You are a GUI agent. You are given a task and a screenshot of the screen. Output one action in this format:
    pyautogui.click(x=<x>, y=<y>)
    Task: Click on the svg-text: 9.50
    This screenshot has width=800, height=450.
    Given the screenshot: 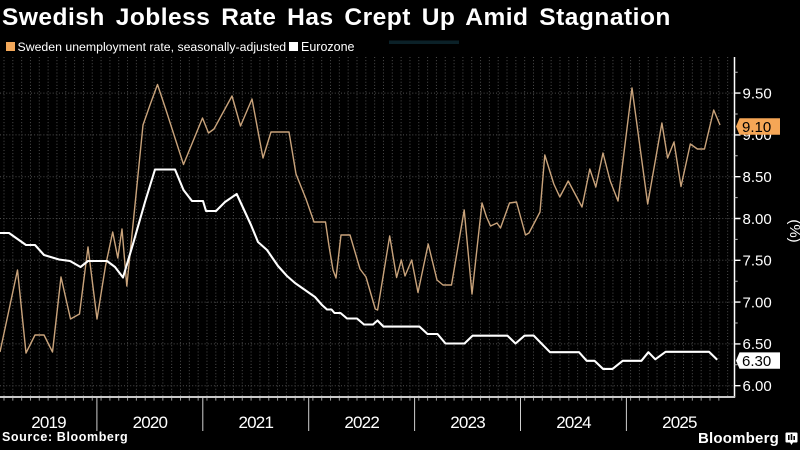 What is the action you would take?
    pyautogui.click(x=757, y=93)
    